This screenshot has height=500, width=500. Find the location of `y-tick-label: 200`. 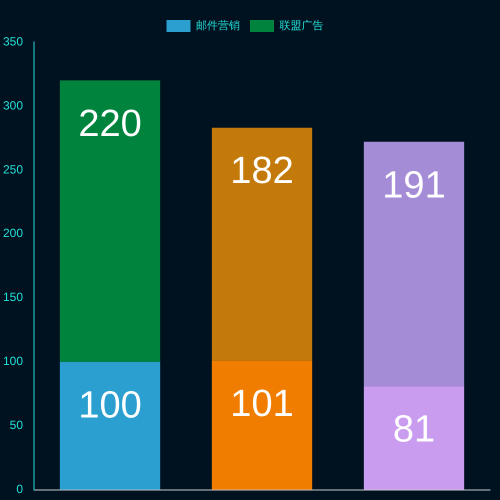

y-tick-label: 200 is located at coordinates (13, 233).